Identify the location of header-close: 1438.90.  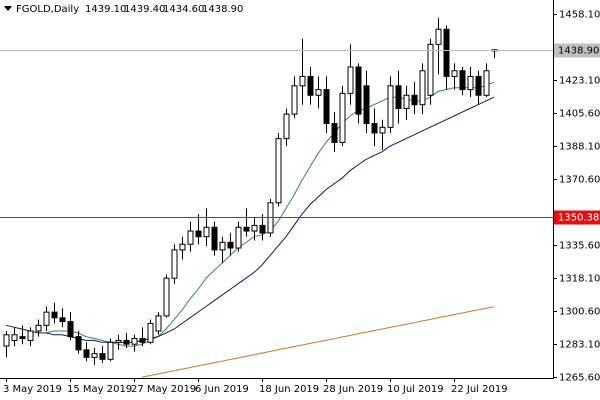
(222, 9).